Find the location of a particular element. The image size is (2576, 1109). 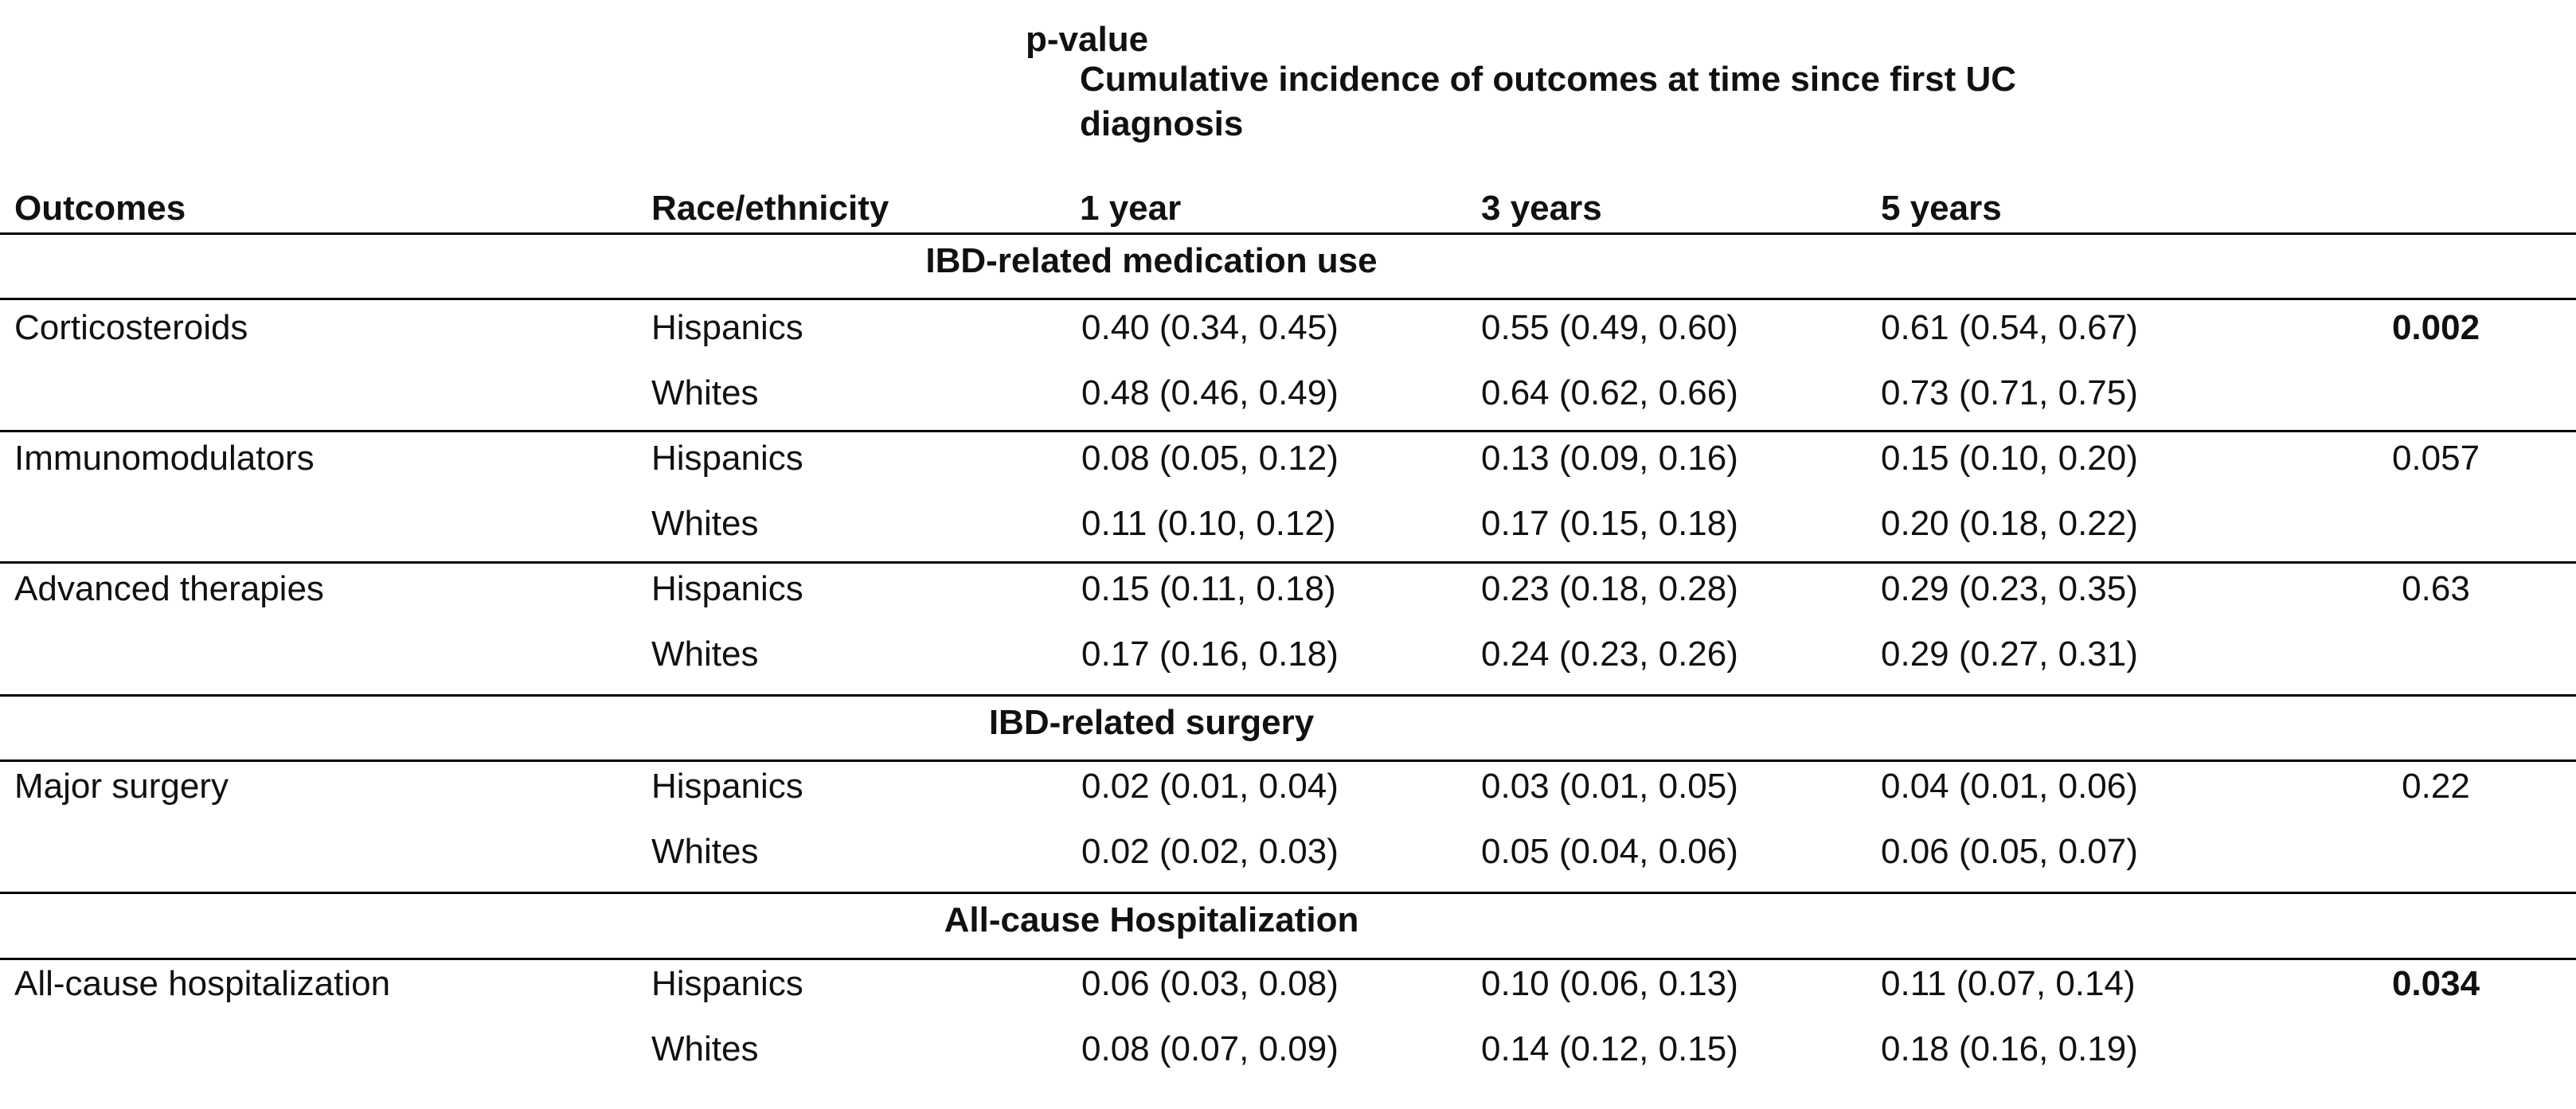

value-5-years: 0.29 (0.27, 0.31) is located at coordinates (2010, 654).